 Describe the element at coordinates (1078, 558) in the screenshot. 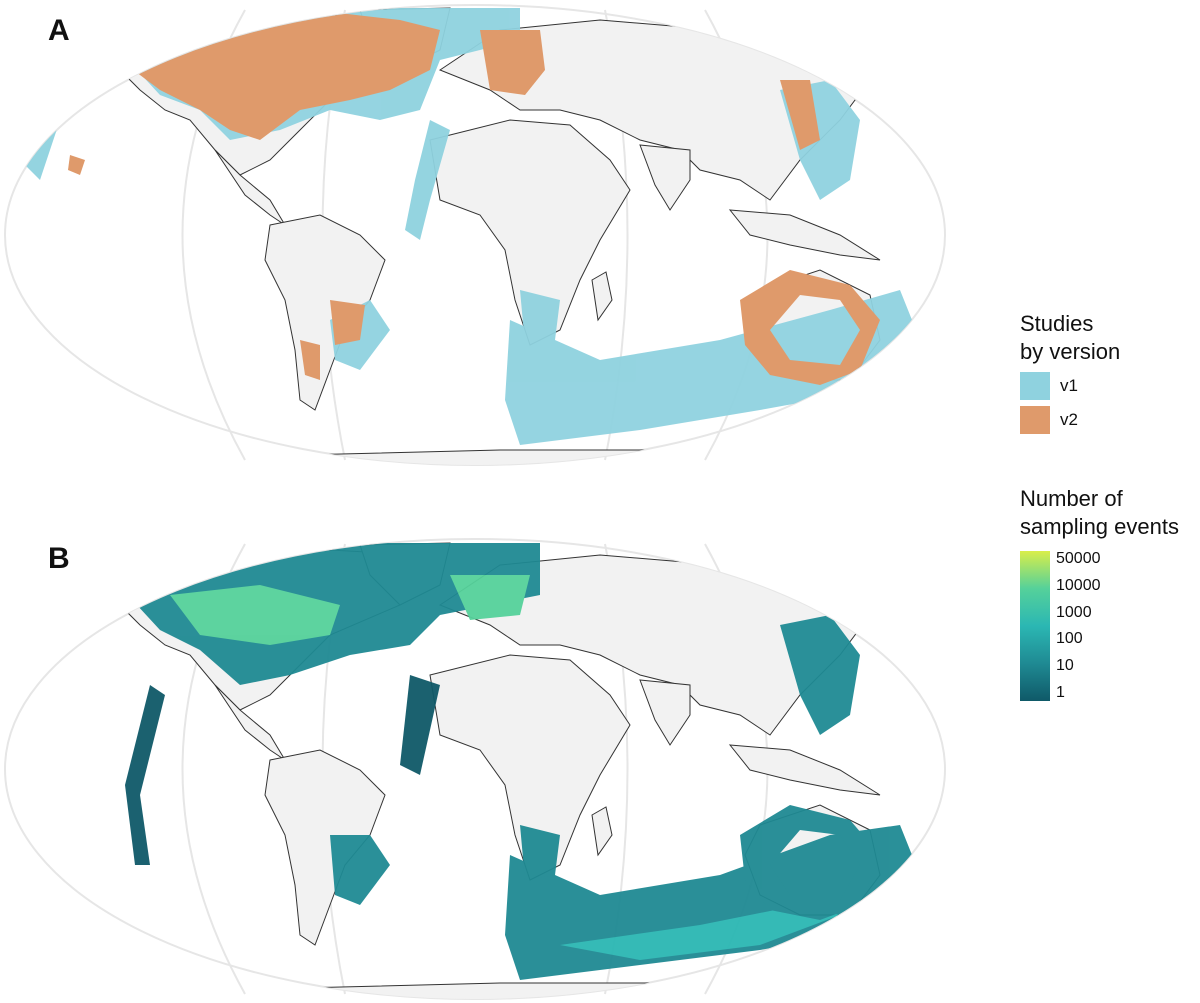

I see `colorbar-tick-label: 50000` at that location.